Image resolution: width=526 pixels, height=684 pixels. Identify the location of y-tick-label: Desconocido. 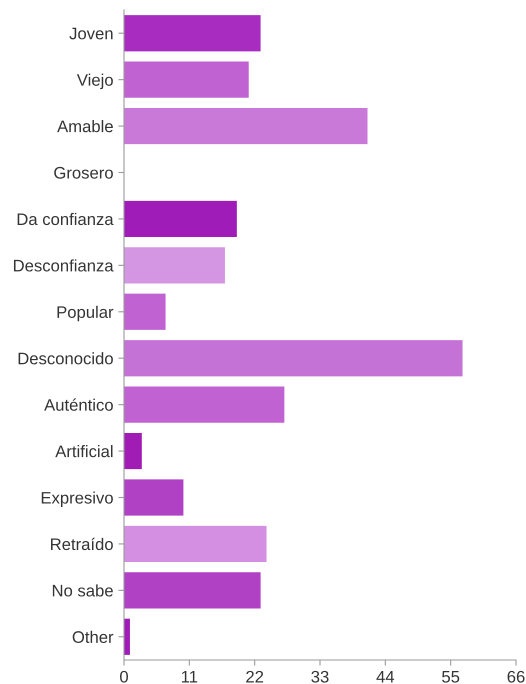
(65, 358).